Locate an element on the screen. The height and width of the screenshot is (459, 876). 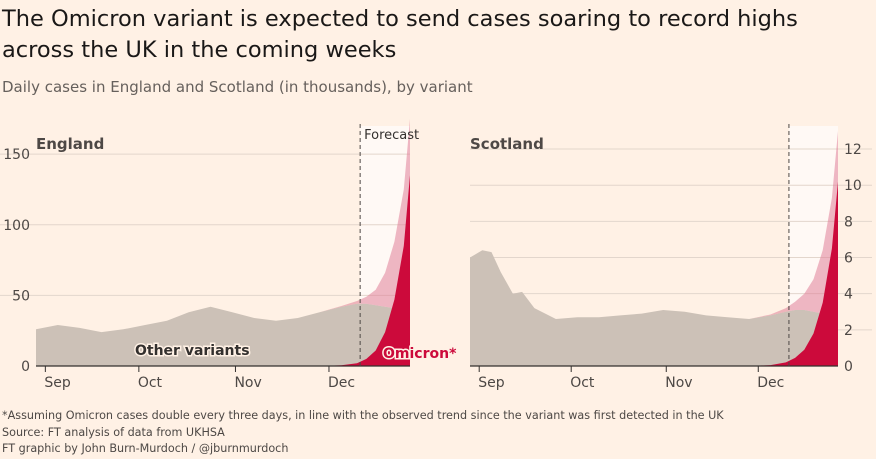
y-tick-label: 150 is located at coordinates (16, 155).